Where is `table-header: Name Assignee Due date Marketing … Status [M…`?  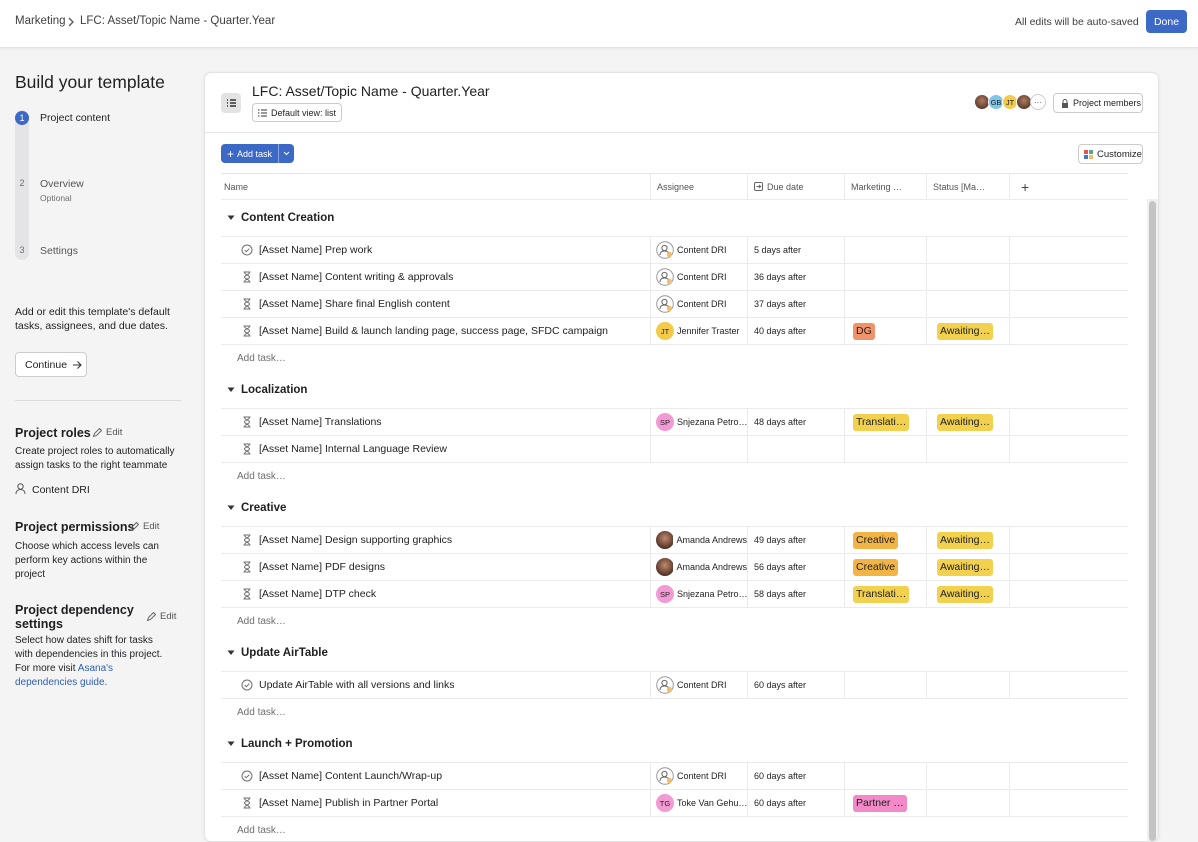
table-header: Name Assignee Due date Marketing … Status [M… is located at coordinates (674, 186).